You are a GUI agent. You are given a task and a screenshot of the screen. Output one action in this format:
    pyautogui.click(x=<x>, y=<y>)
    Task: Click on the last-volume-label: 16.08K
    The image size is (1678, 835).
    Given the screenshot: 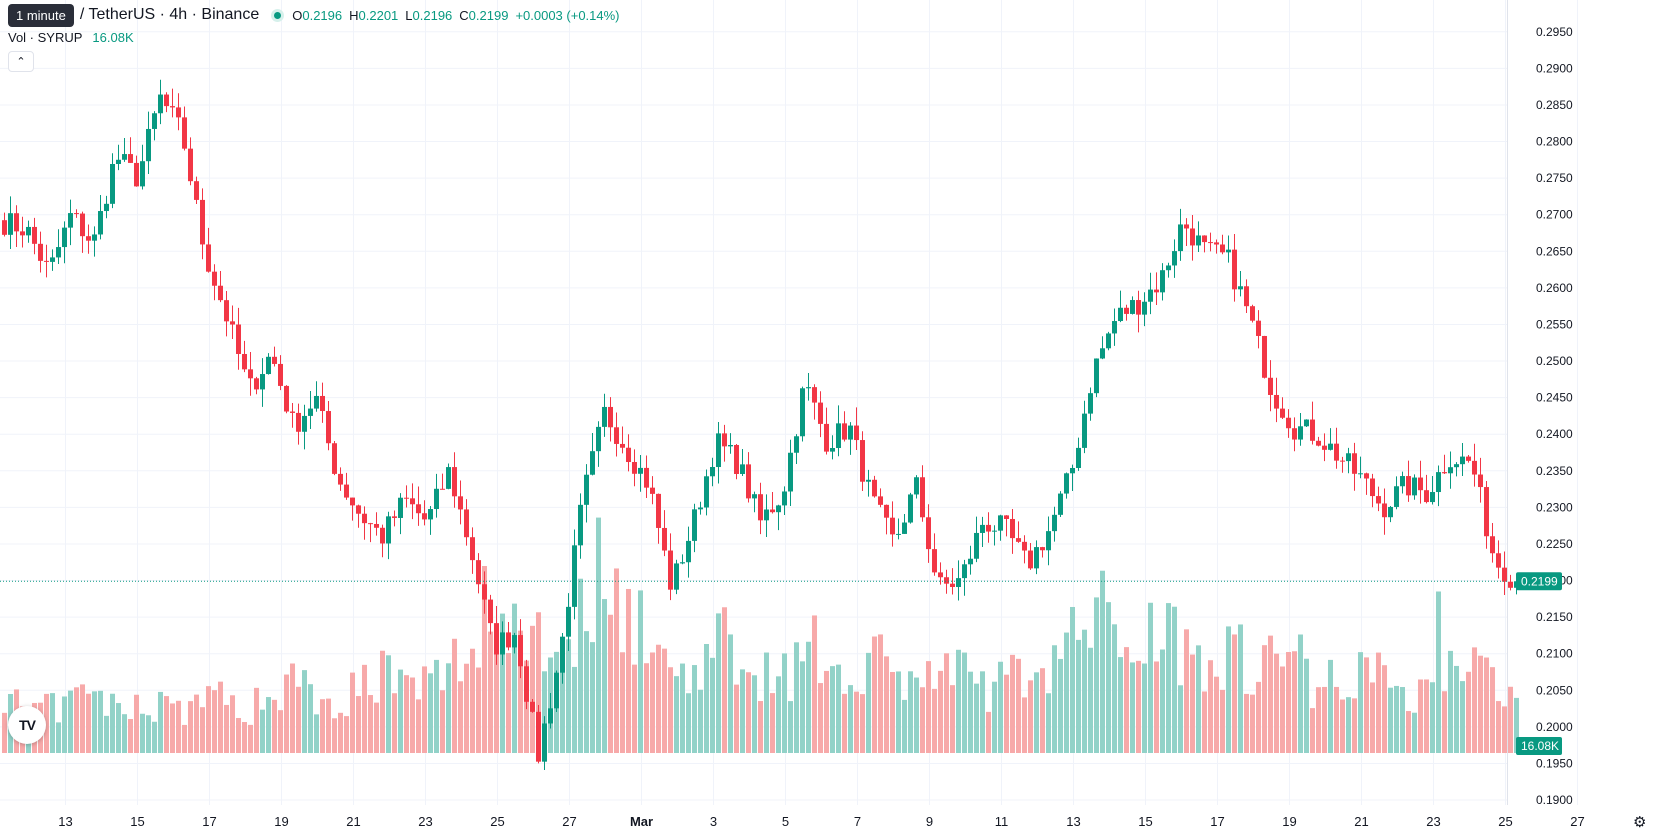 What is the action you would take?
    pyautogui.click(x=1540, y=746)
    